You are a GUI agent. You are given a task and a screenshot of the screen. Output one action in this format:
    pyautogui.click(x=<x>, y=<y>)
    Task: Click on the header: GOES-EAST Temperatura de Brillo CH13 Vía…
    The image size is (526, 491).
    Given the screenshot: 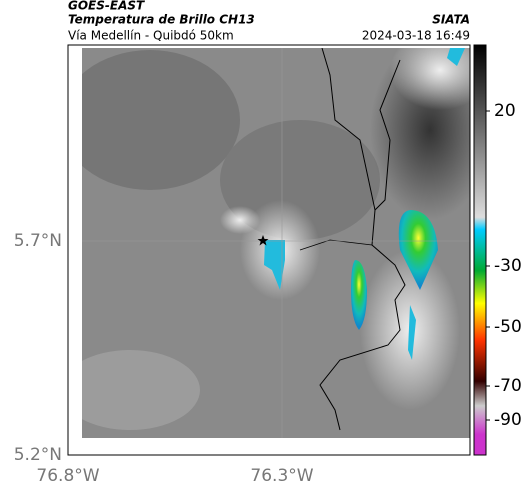 What is the action you would take?
    pyautogui.click(x=269, y=21)
    